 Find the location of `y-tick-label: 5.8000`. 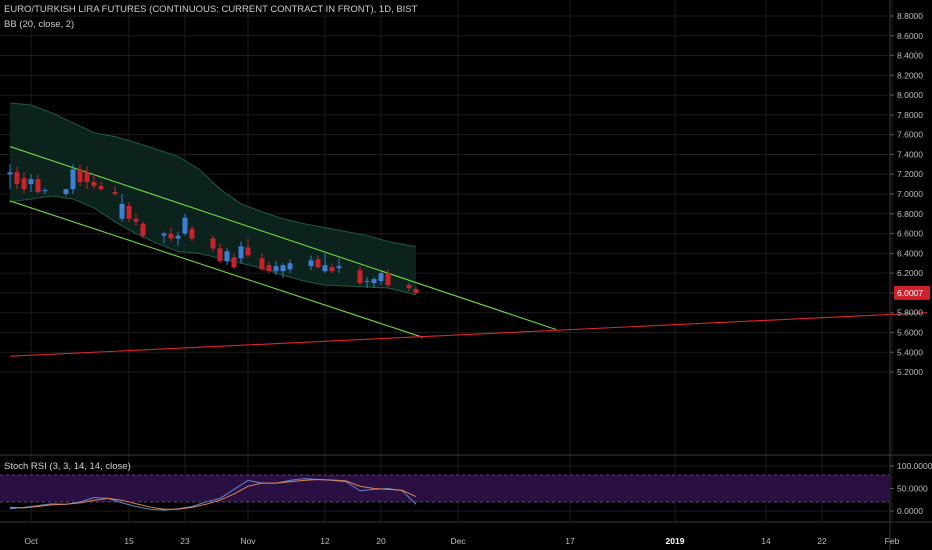

y-tick-label: 5.8000 is located at coordinates (910, 313).